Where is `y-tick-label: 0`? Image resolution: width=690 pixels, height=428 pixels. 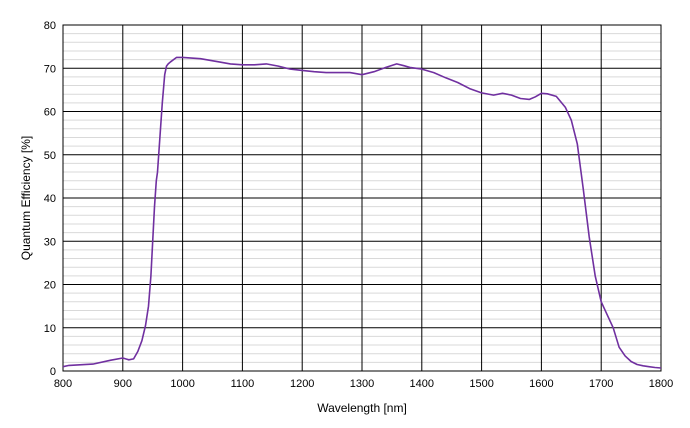
y-tick-label: 0 is located at coordinates (53, 372).